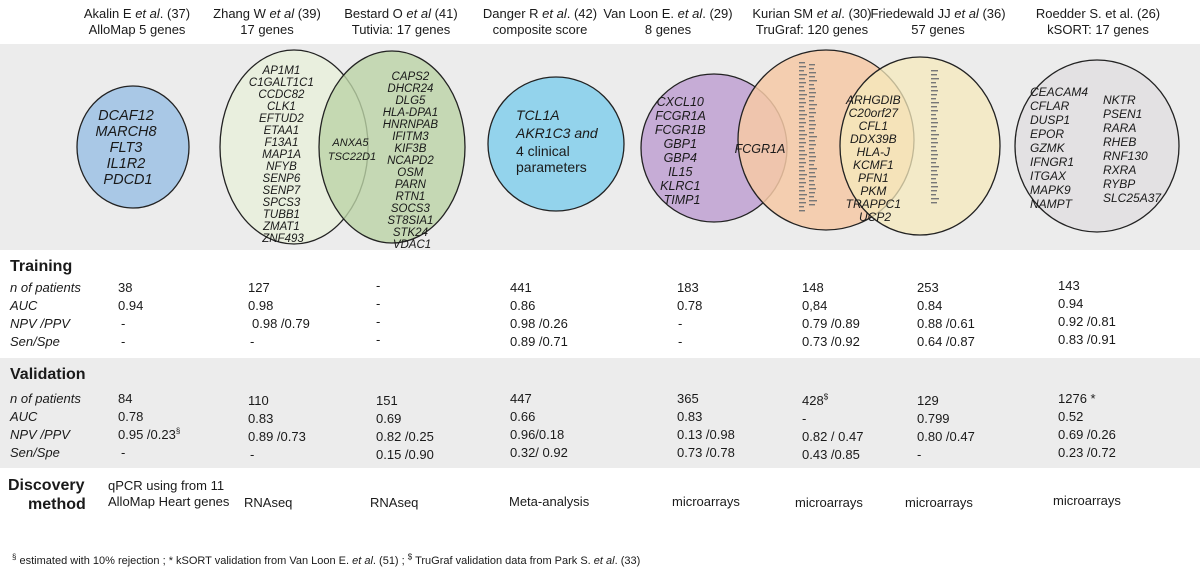 Image resolution: width=1200 pixels, height=580 pixels. I want to click on validation-row-label: n of patients, so click(45, 398).